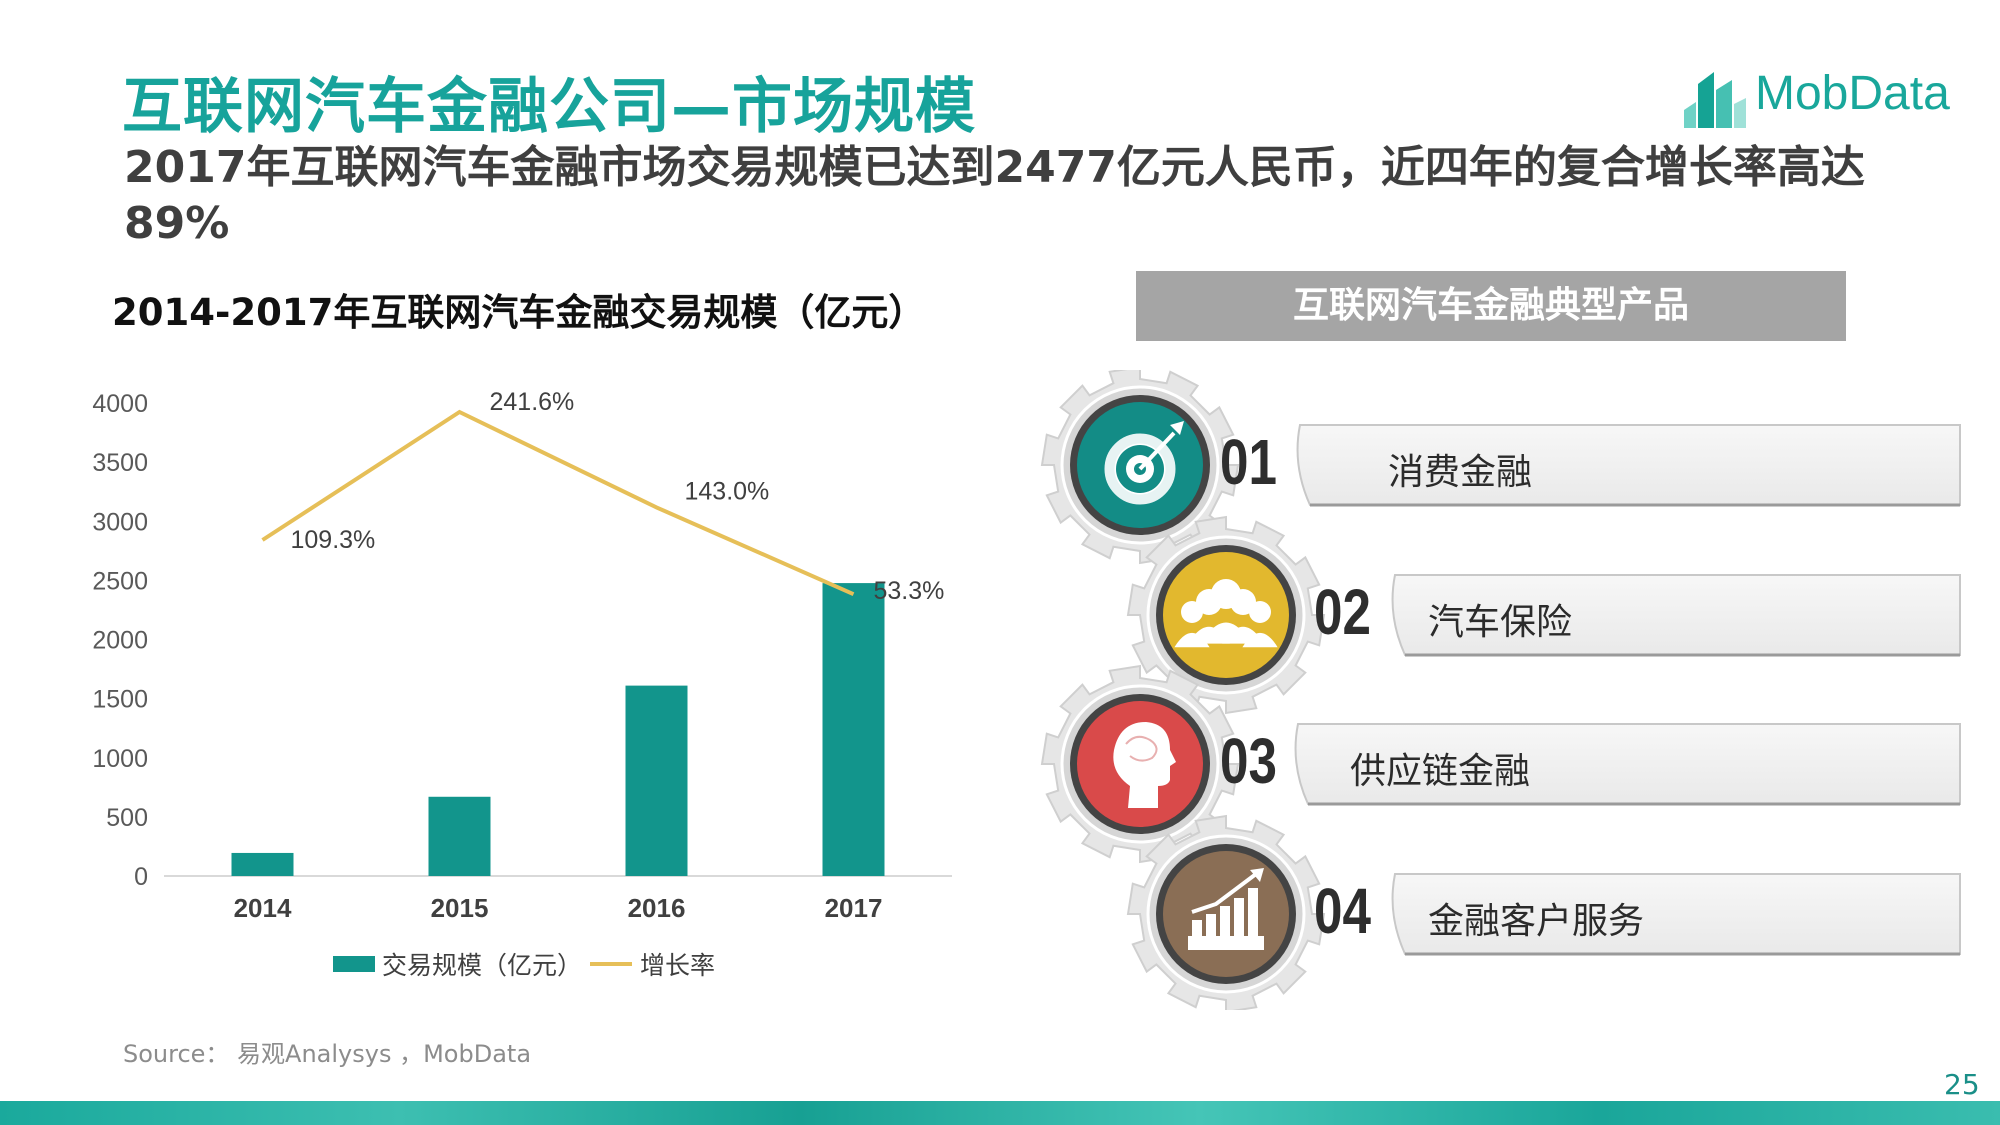 This screenshot has width=2000, height=1125. Describe the element at coordinates (853, 729) in the screenshot. I see `bar-2017` at that location.